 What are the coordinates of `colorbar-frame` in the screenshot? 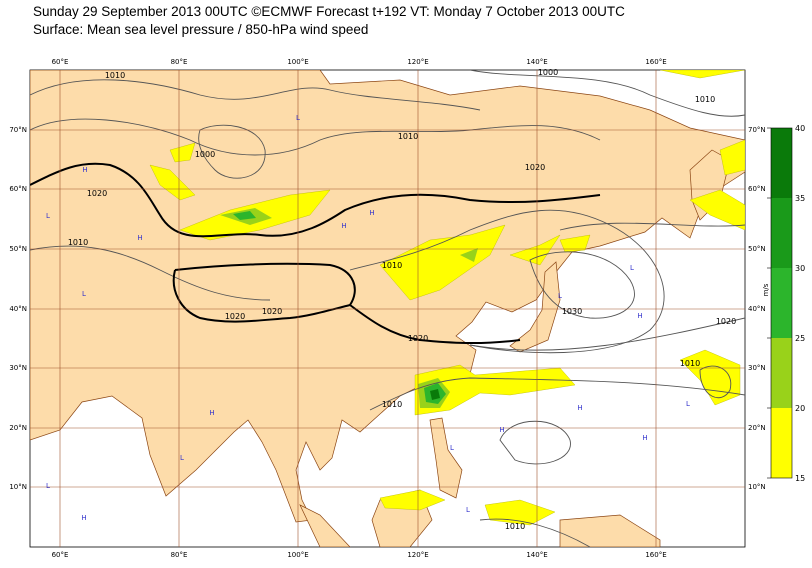 It's located at (781, 303).